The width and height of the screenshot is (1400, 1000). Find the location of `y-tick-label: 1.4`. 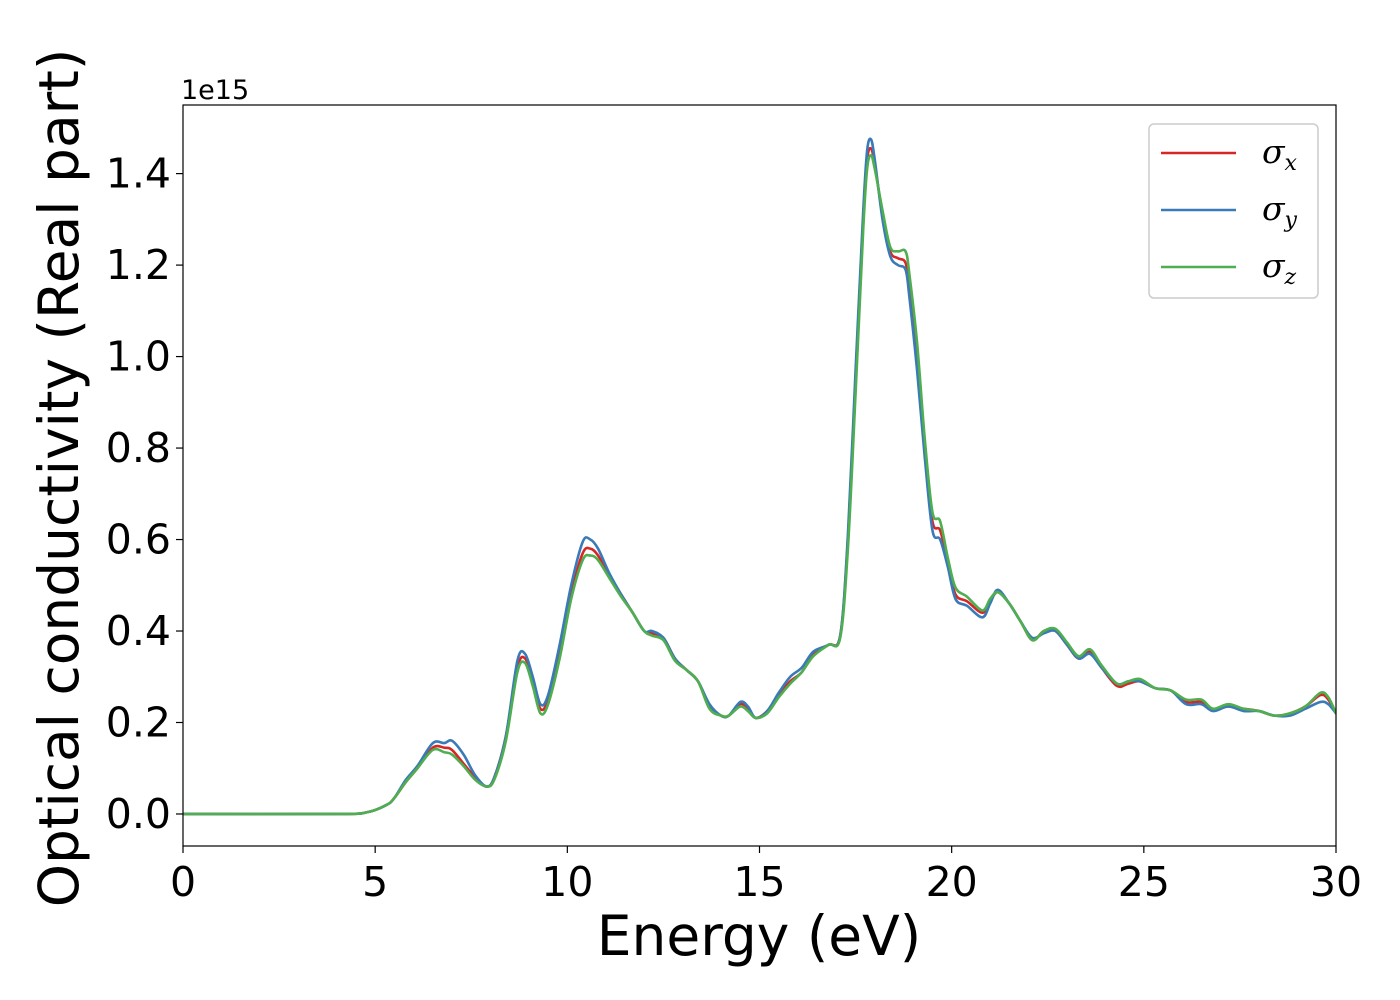

y-tick-label: 1.4 is located at coordinates (138, 174).